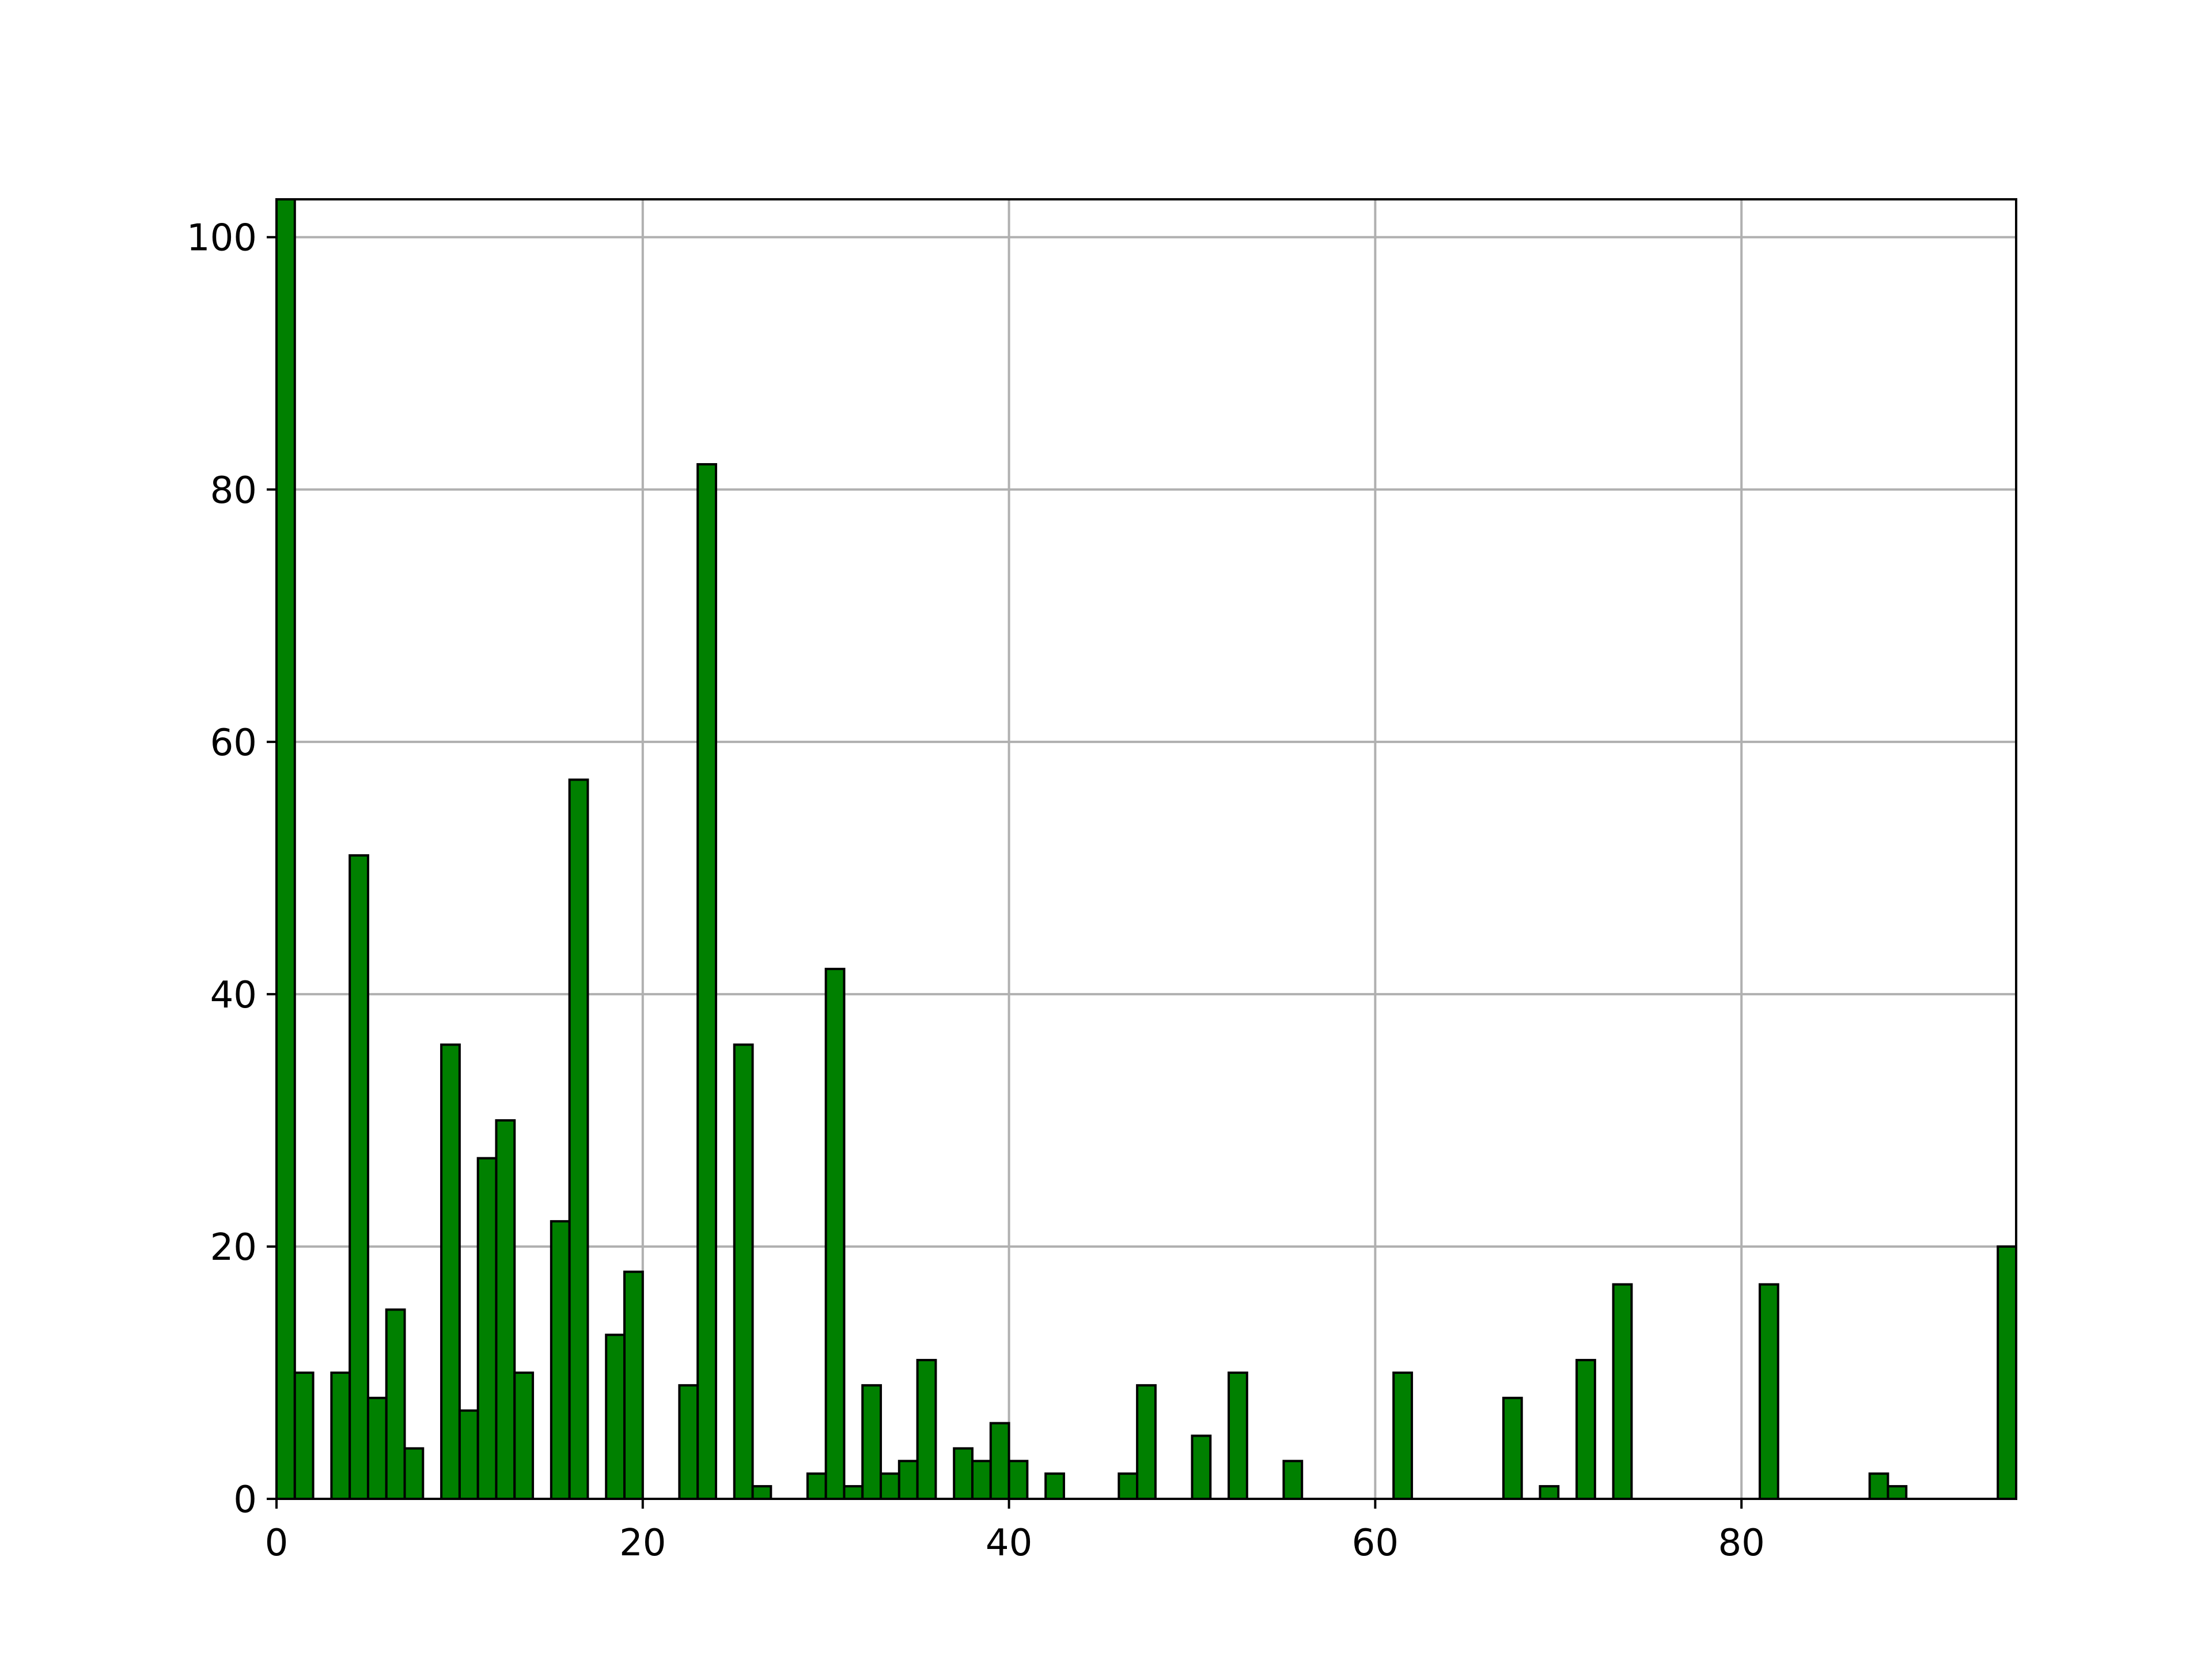 This screenshot has height=1659, width=2212. What do you see at coordinates (222, 238) in the screenshot?
I see `y-tick-label: 100` at bounding box center [222, 238].